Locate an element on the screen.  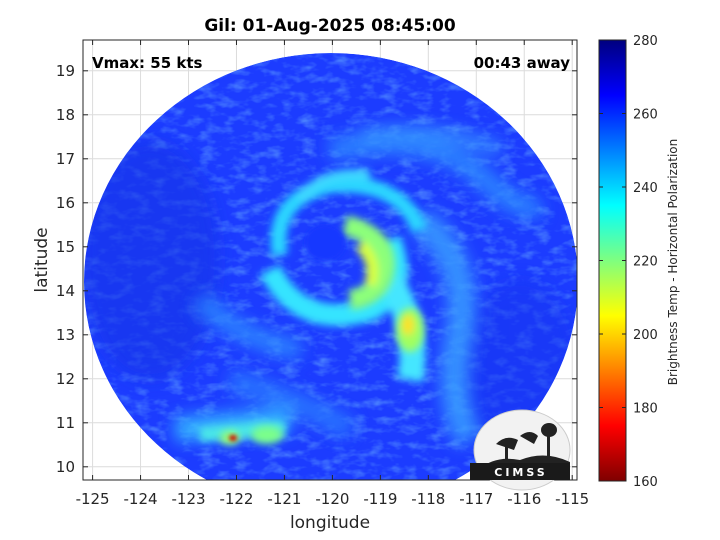
colorbar-tick-label: 280 is located at coordinates (645, 41).